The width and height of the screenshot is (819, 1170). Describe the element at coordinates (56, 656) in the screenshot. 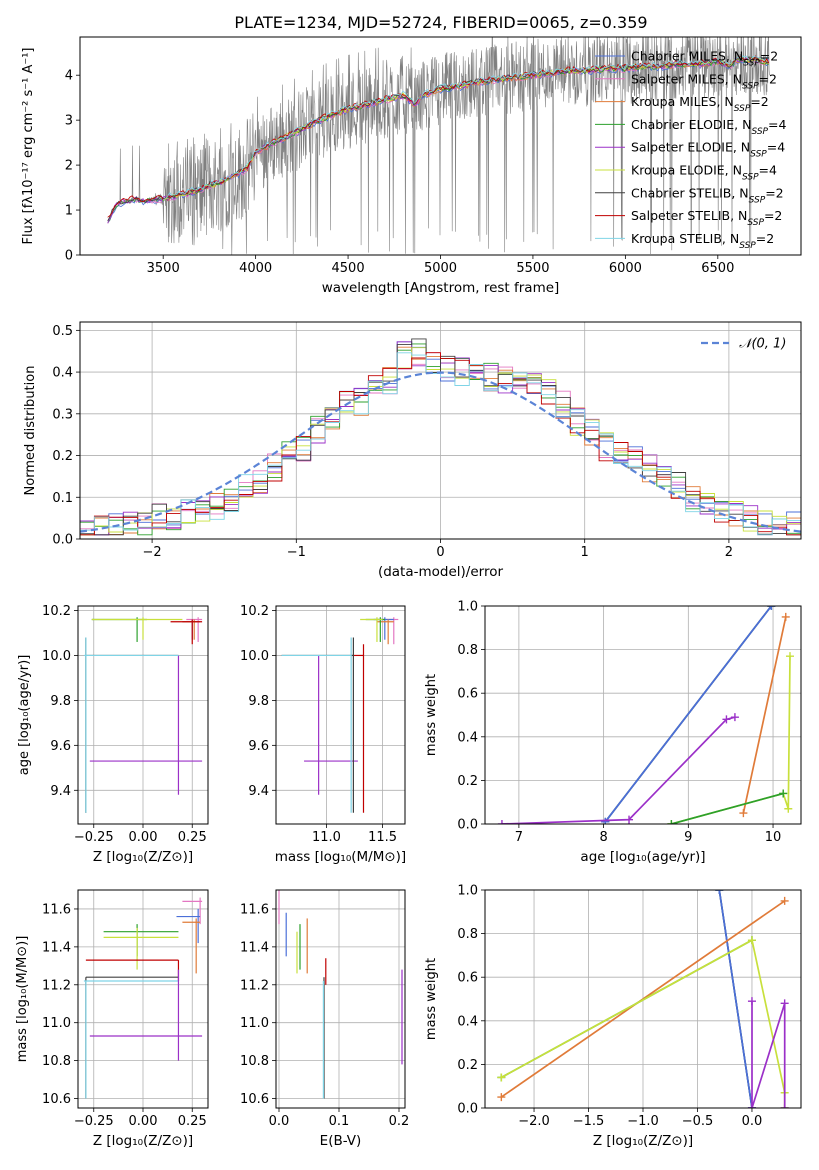

I see `y-tick-label: 10.0` at that location.